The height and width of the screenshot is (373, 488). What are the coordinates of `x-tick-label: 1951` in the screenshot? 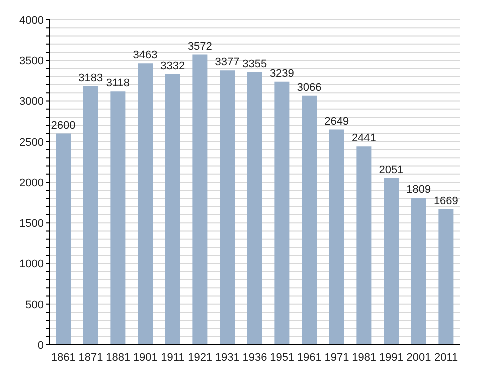 It's located at (282, 358).